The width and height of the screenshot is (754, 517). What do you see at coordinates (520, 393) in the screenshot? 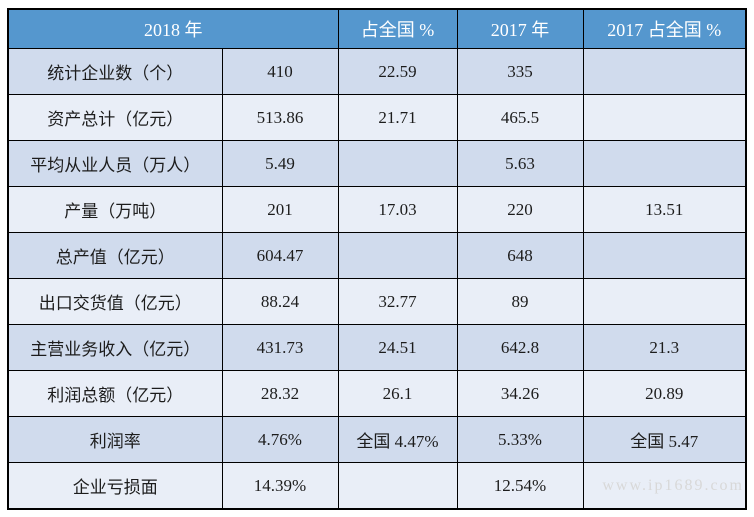
I see `cell-2017-value: 34.26` at bounding box center [520, 393].